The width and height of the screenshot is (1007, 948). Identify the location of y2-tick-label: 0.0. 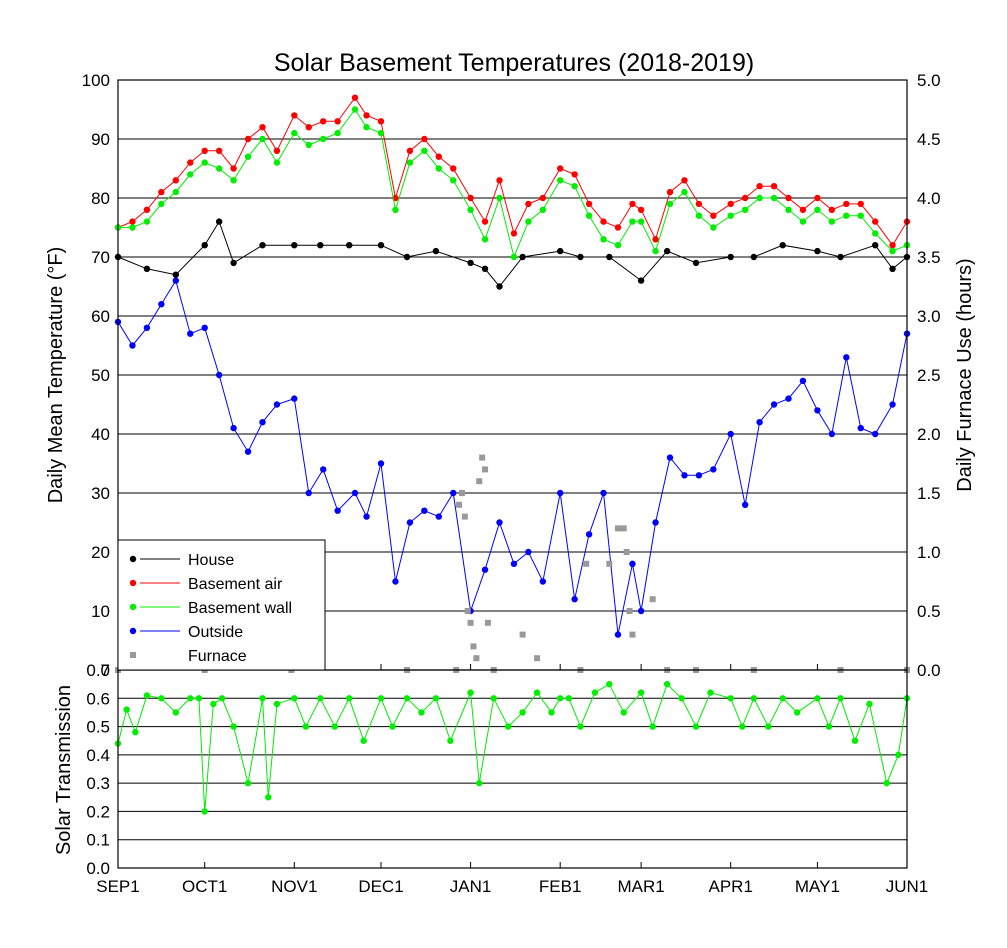
(929, 670).